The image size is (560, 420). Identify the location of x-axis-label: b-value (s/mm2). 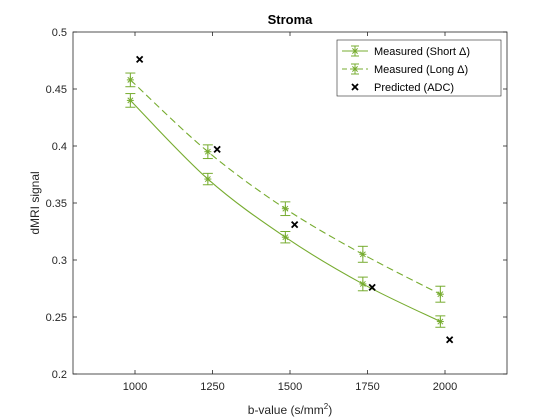
(290, 409).